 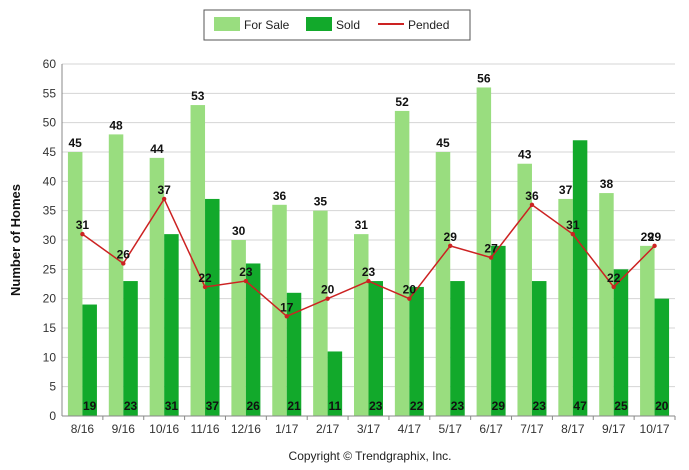 What do you see at coordinates (655, 429) in the screenshot?
I see `x-tick-label: 10/17` at bounding box center [655, 429].